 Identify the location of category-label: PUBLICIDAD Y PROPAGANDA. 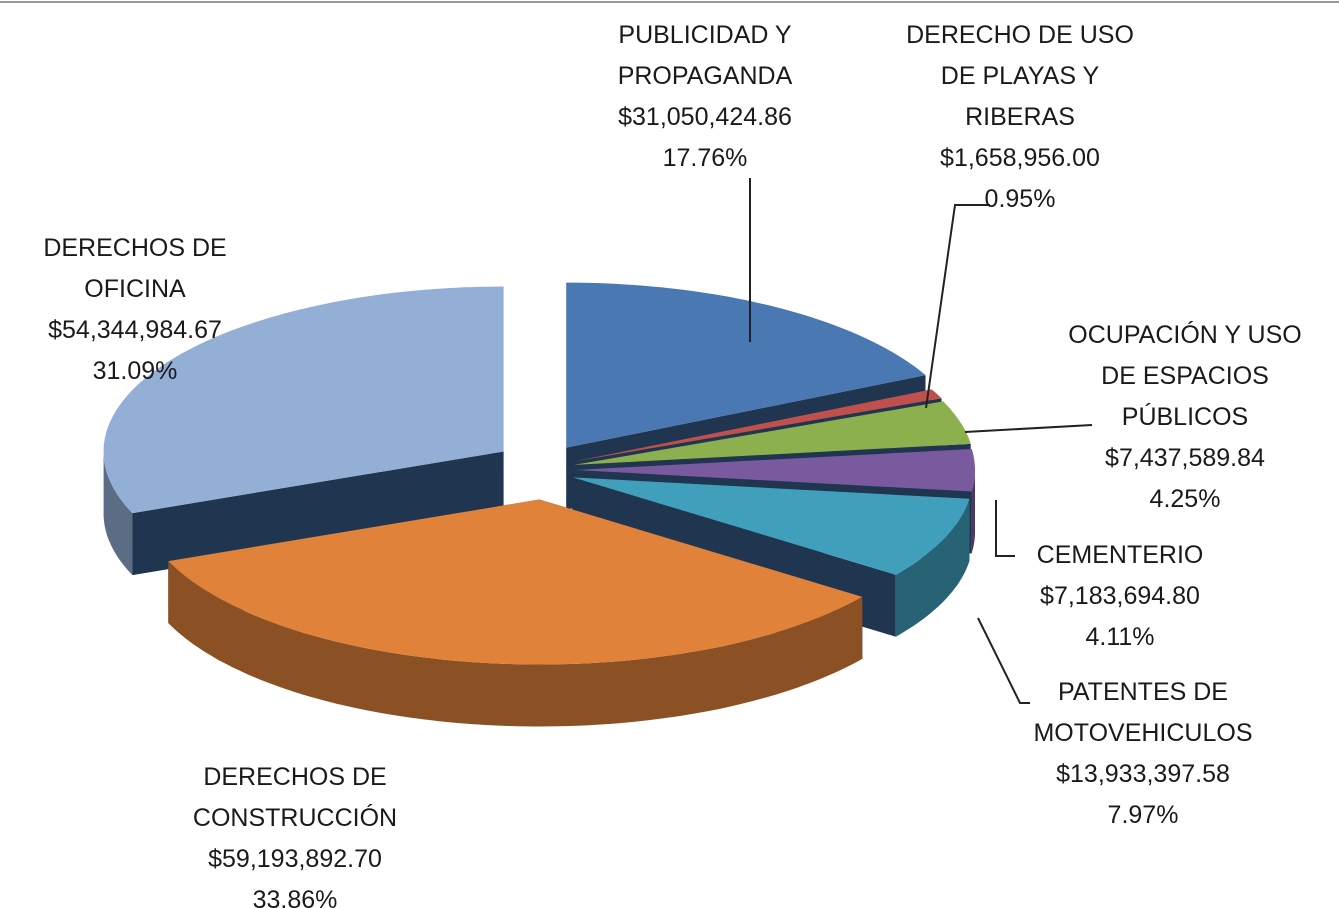
(705, 55).